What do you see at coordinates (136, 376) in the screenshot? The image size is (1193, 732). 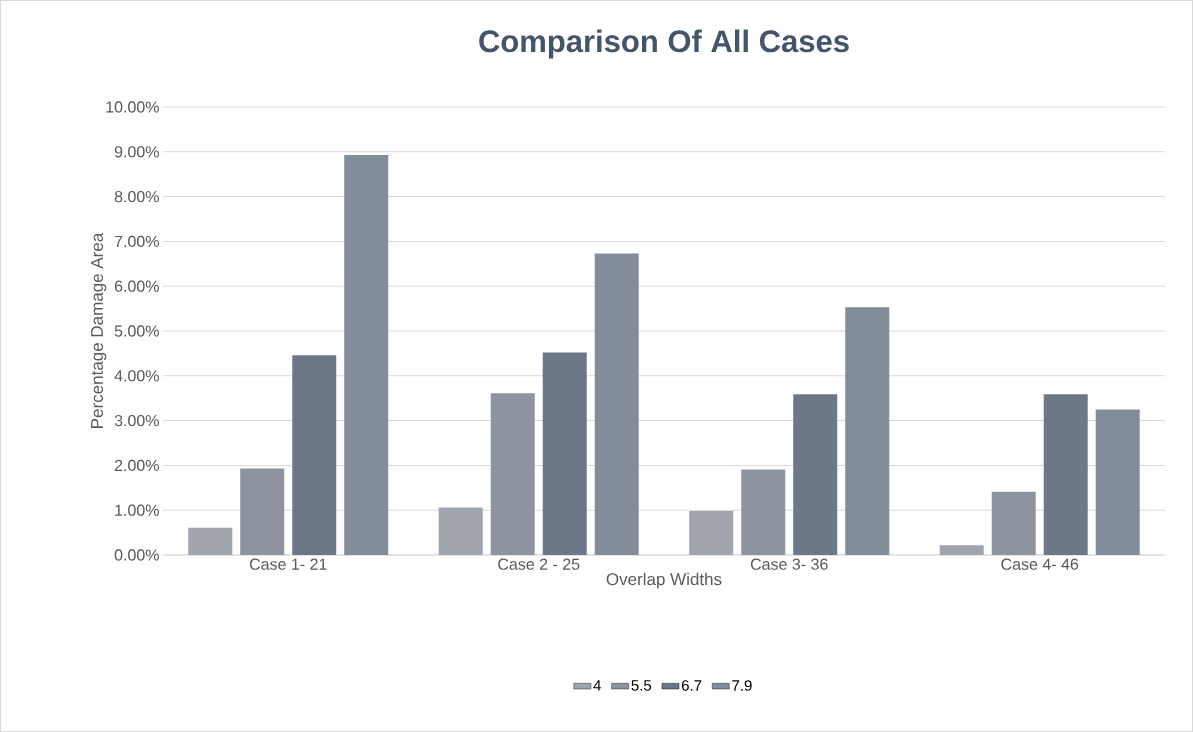 I see `y-tick-label: 4.00%` at bounding box center [136, 376].